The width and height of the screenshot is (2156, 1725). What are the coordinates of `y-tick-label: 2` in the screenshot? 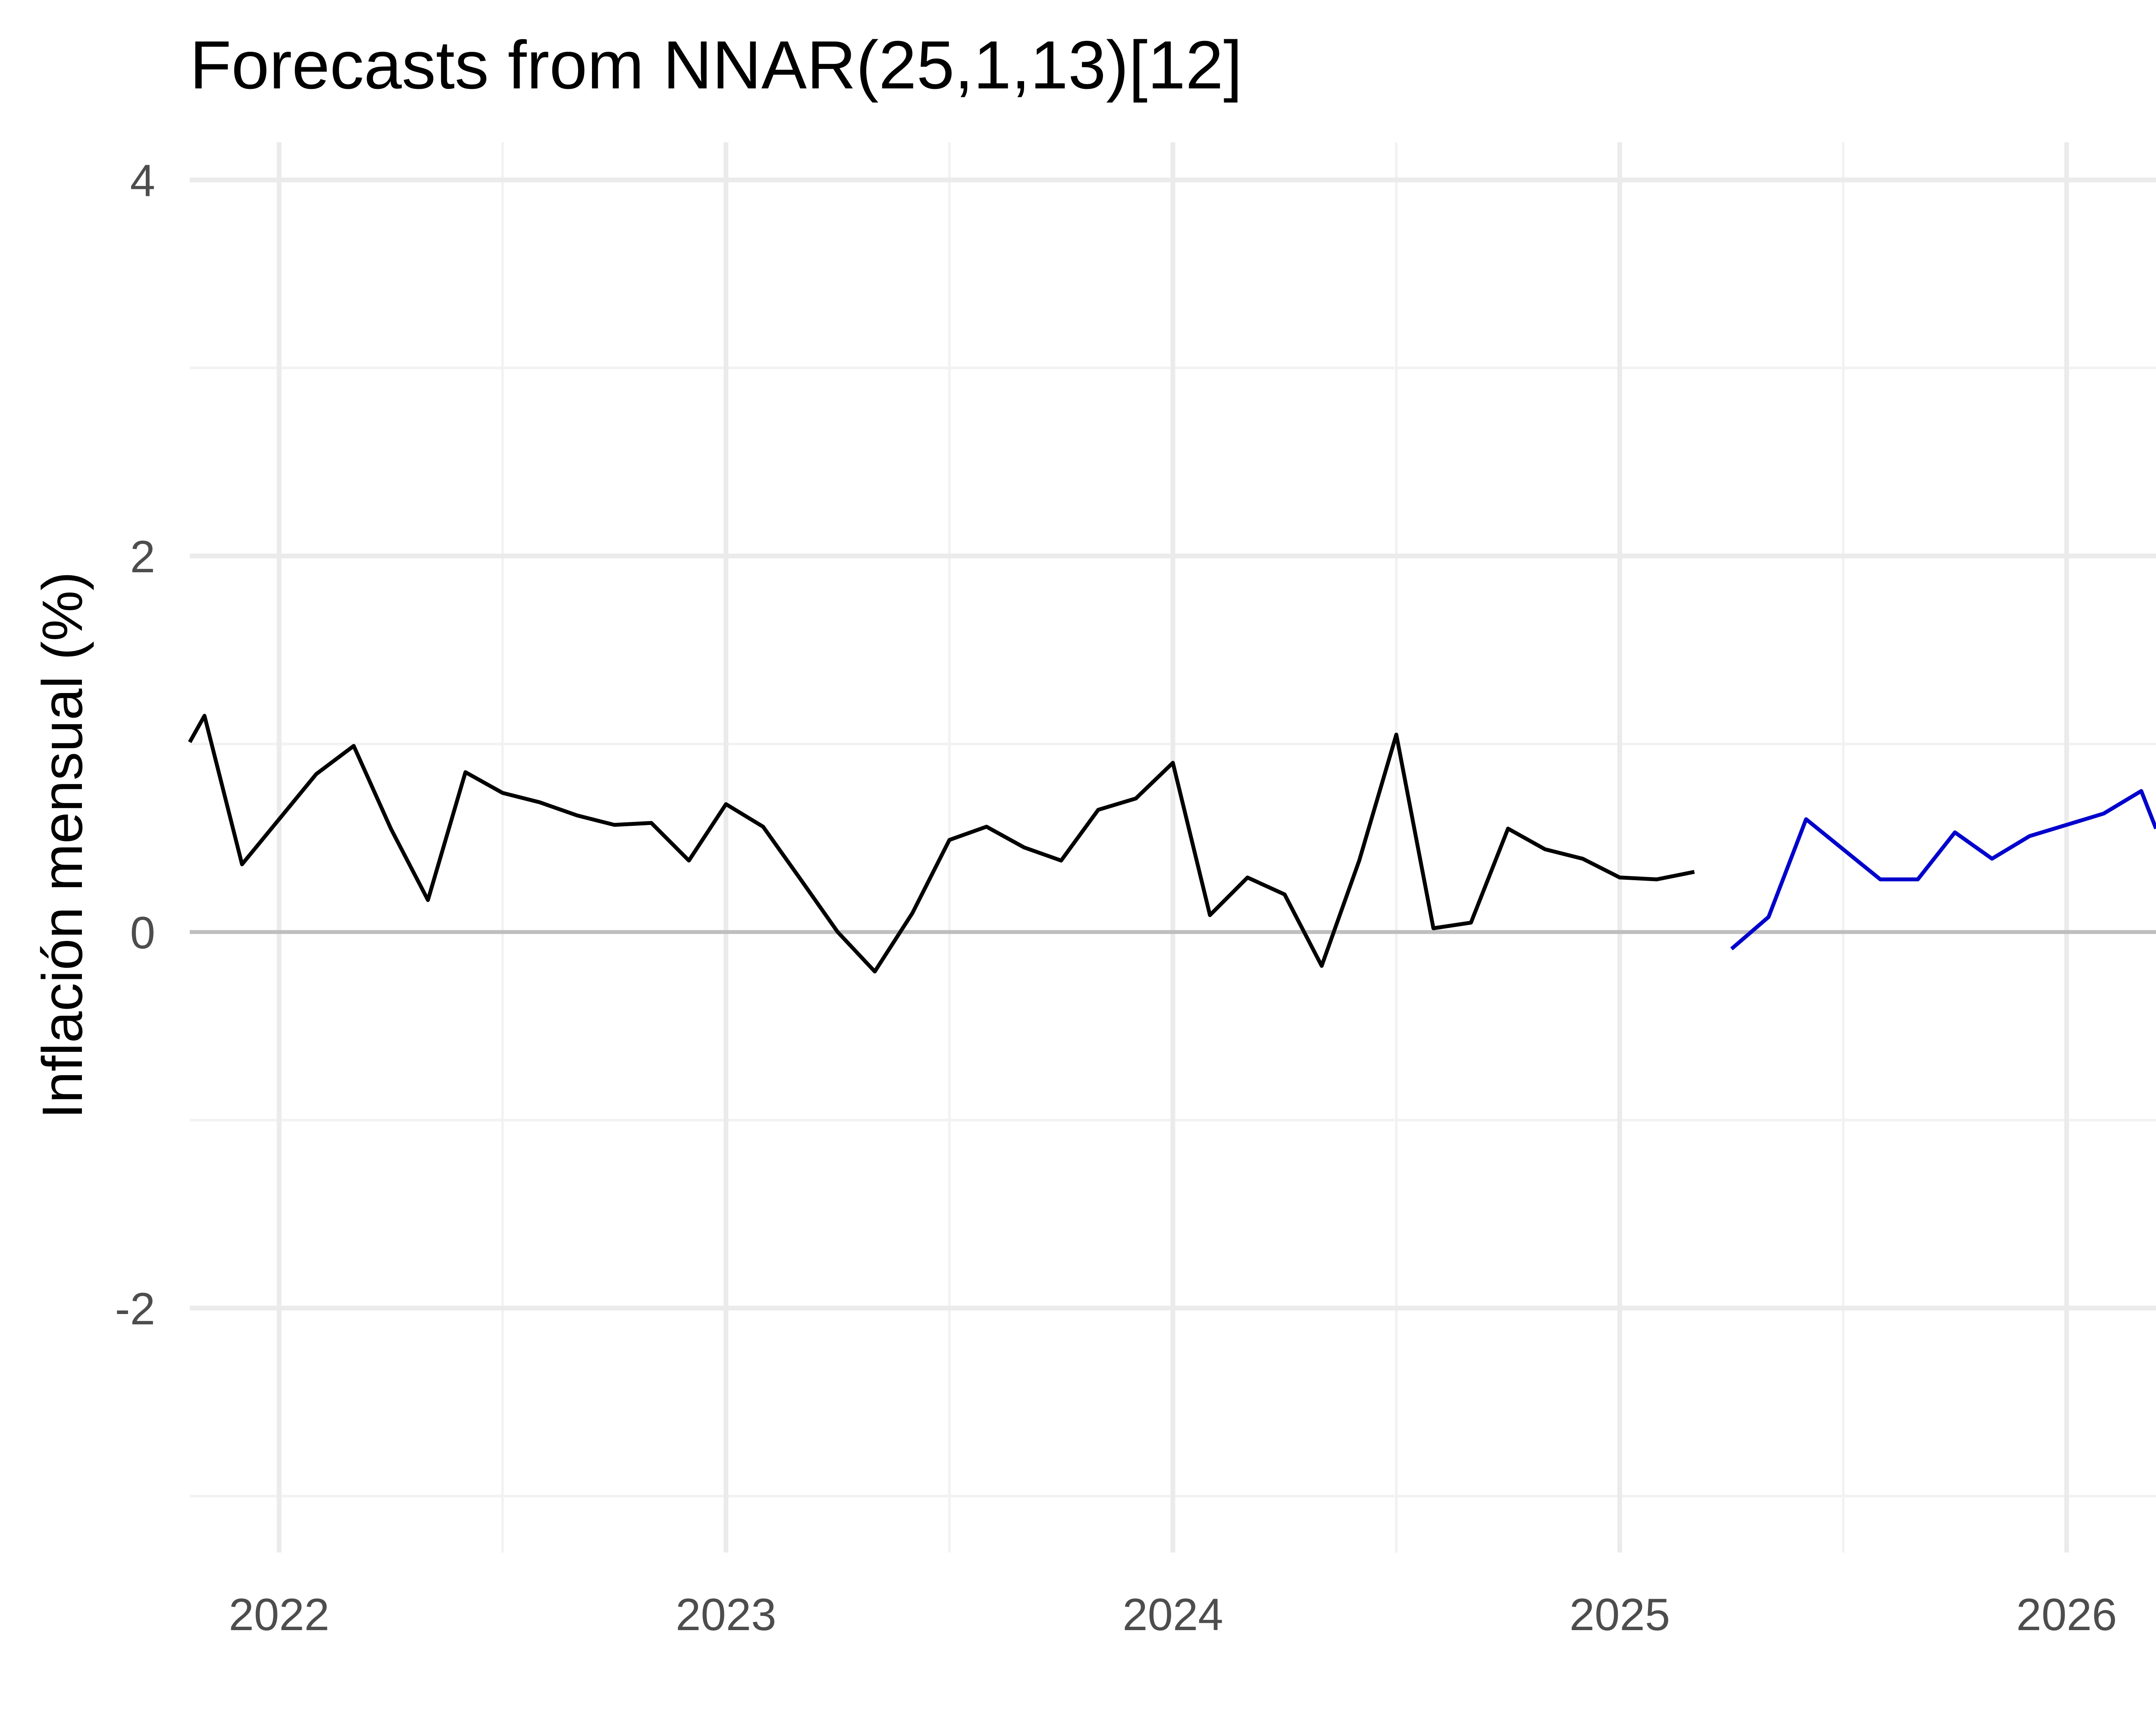 It's located at (142, 557).